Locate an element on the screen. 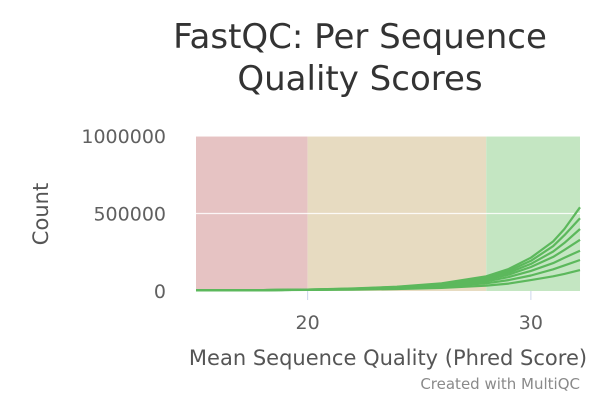  y-tick-label-0: 0 is located at coordinates (160, 292).